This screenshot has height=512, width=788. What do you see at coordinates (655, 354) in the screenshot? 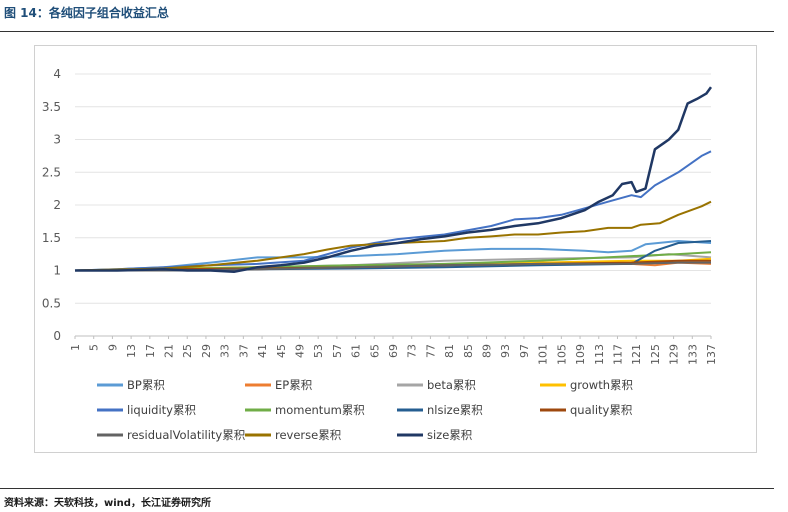
I see `x-tick-label: 125` at bounding box center [655, 354].